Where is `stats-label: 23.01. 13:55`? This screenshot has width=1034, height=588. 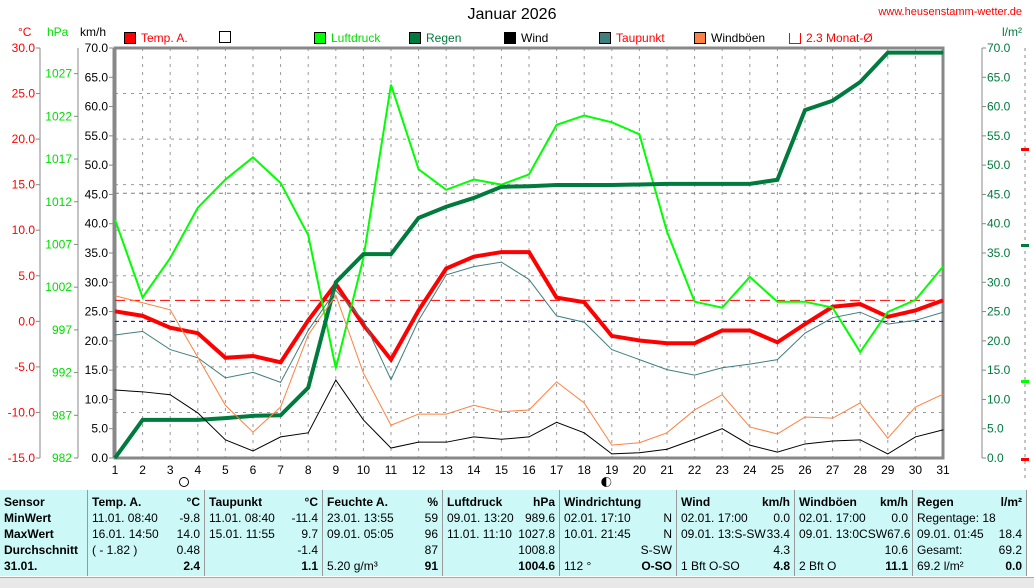
stats-label: 23.01. 13:55 is located at coordinates (360, 518).